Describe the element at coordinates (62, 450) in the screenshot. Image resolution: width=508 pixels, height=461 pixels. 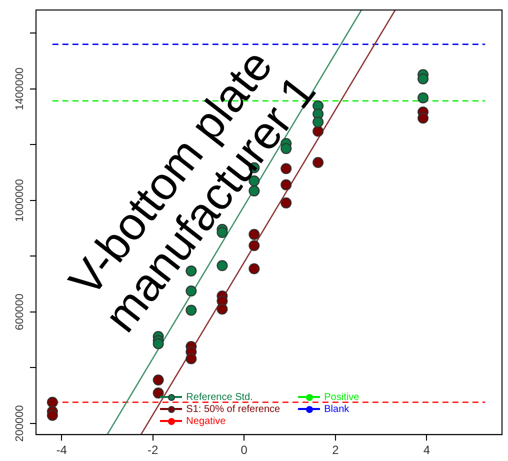
I see `x-tick-label: -4` at that location.